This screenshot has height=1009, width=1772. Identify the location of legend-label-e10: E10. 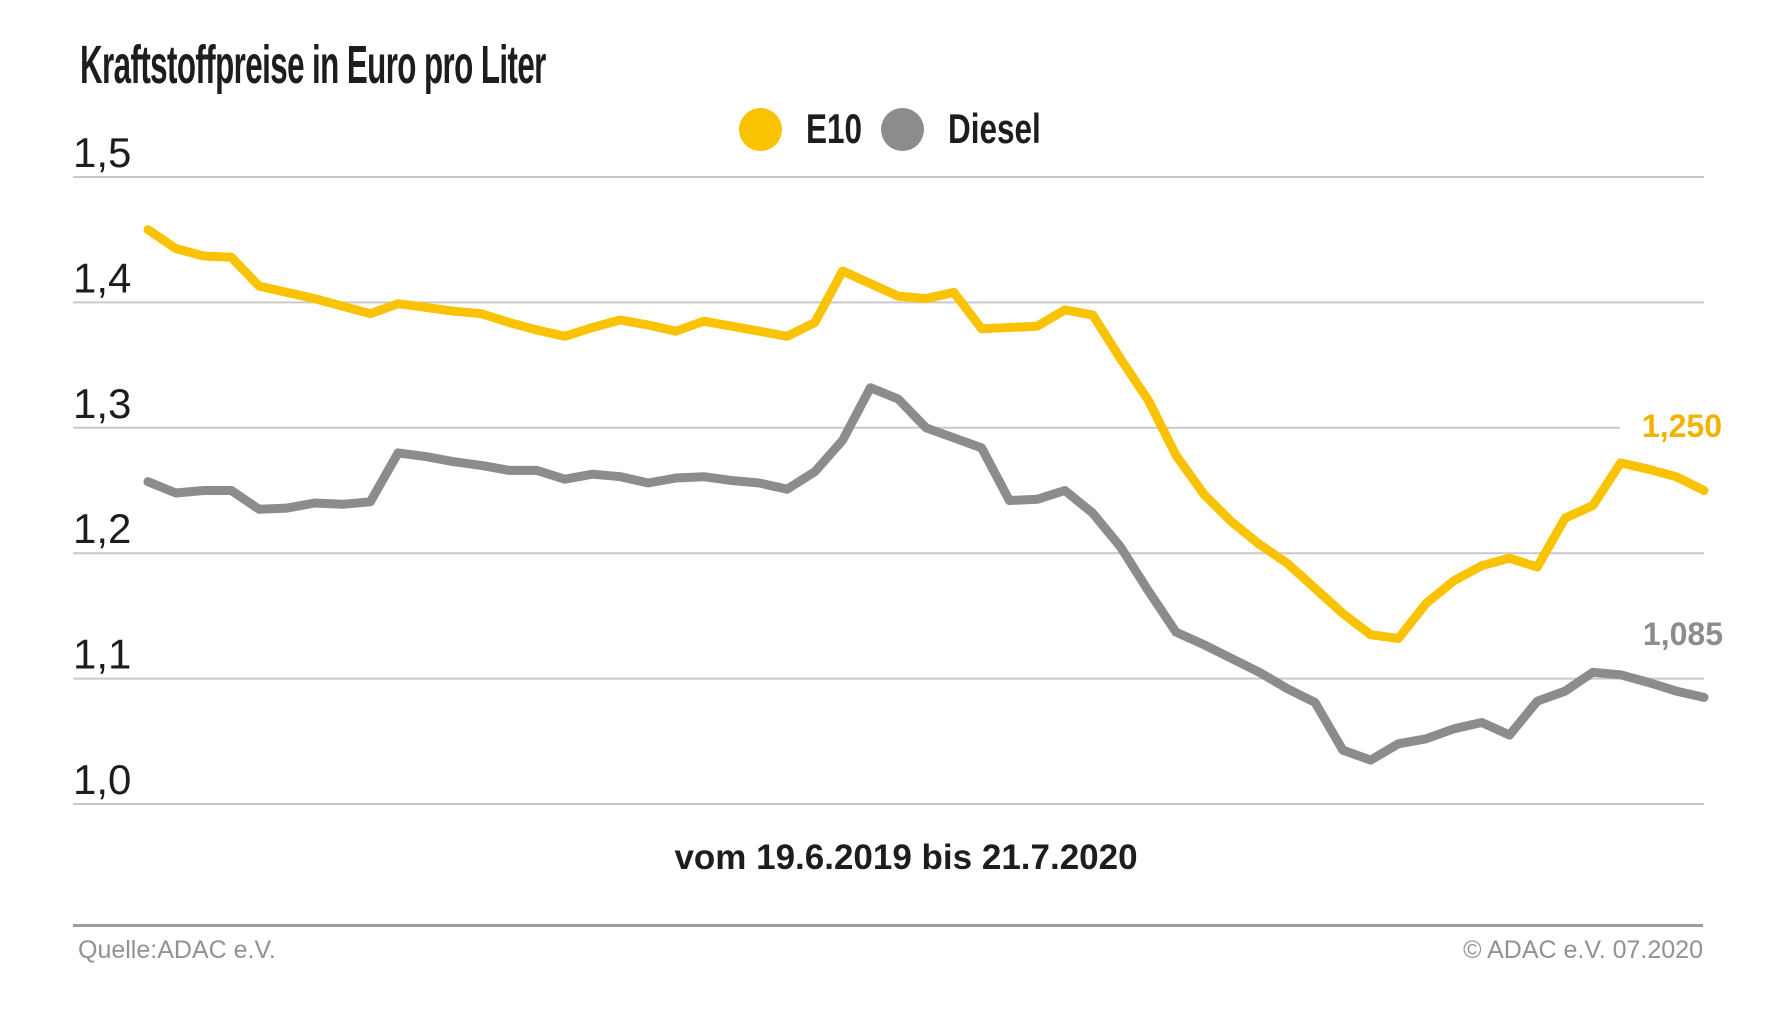
(834, 128).